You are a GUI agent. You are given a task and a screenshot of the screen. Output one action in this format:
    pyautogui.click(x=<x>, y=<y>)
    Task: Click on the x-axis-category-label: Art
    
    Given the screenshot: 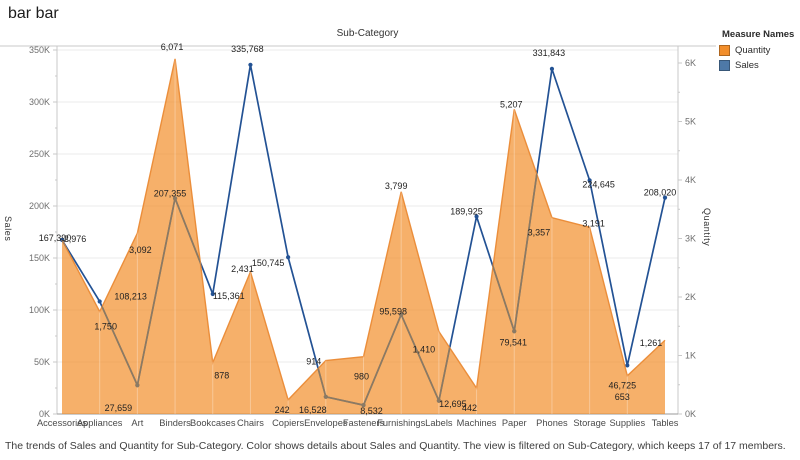 What is the action you would take?
    pyautogui.click(x=137, y=423)
    